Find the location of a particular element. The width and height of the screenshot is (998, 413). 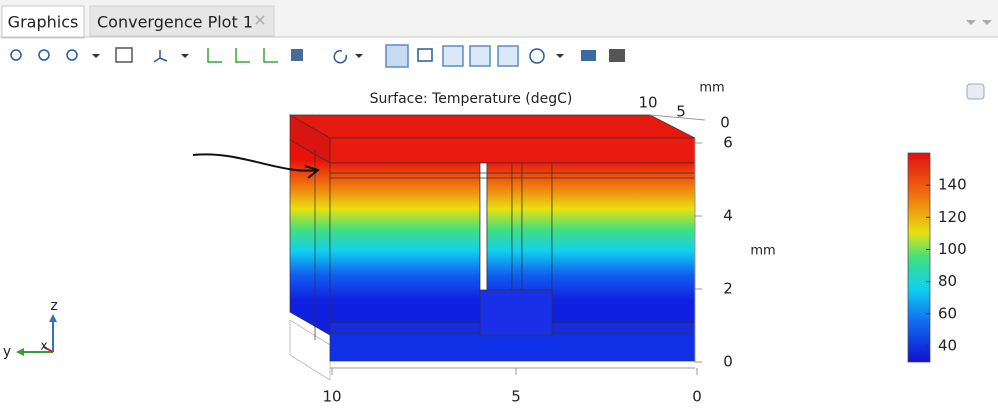

plot-title: Surface: Temperature (degC) is located at coordinates (471, 99).